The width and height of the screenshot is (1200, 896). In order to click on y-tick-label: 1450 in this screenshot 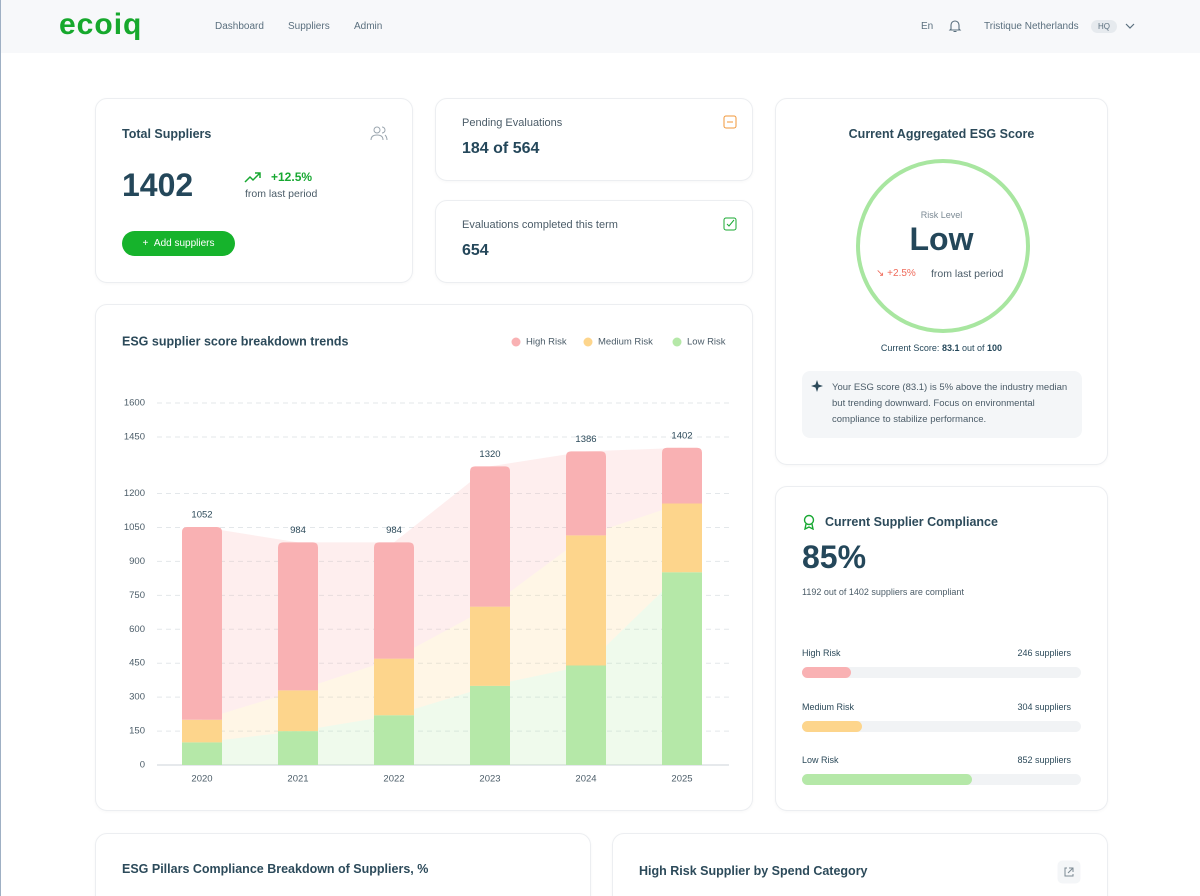, I will do `click(134, 436)`.